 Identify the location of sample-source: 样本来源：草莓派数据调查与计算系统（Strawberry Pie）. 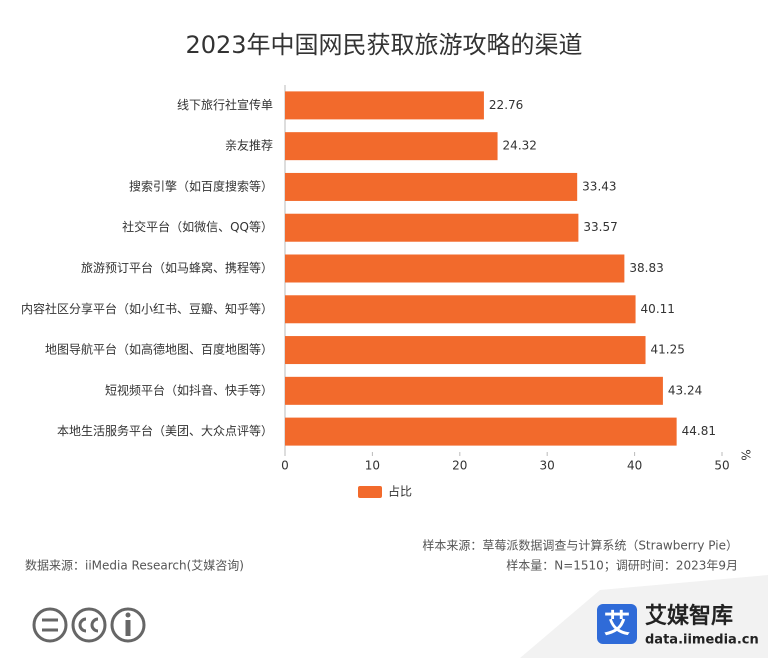
(580, 545).